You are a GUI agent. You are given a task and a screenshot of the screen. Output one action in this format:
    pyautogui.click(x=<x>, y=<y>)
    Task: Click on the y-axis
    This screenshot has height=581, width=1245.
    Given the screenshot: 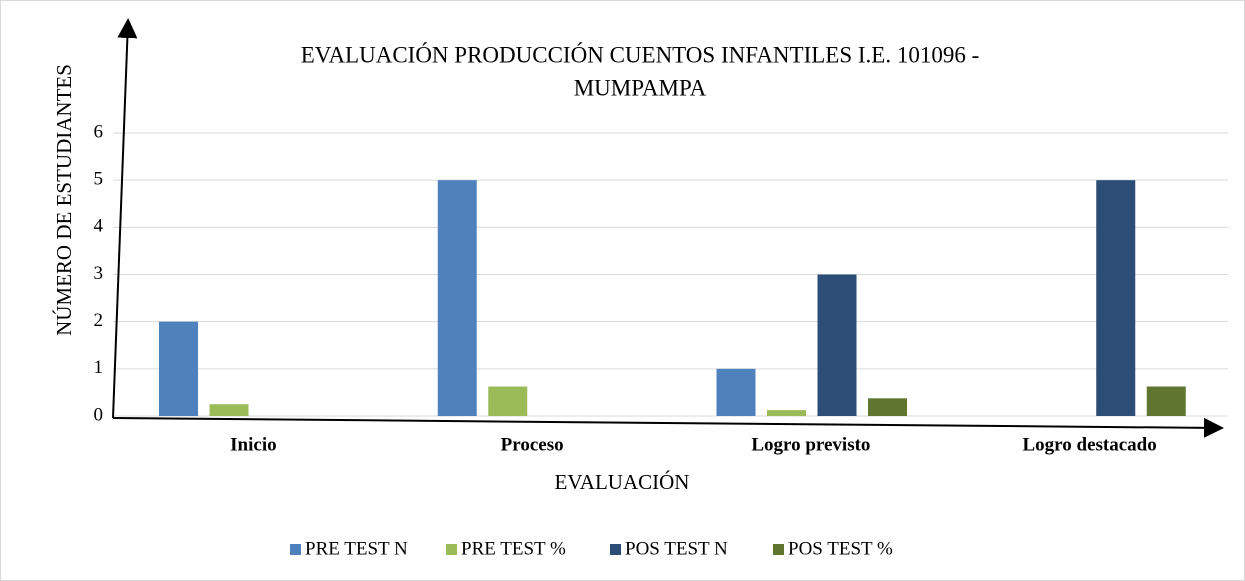 What is the action you would take?
    pyautogui.click(x=125, y=218)
    